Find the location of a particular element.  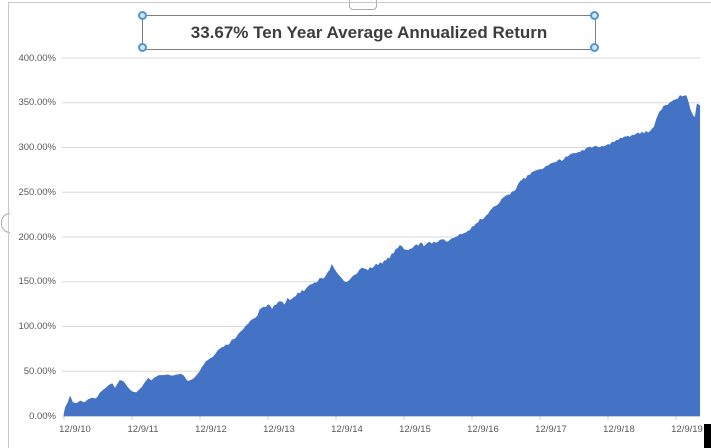

y-axis-label: 250.00% is located at coordinates (37, 192).